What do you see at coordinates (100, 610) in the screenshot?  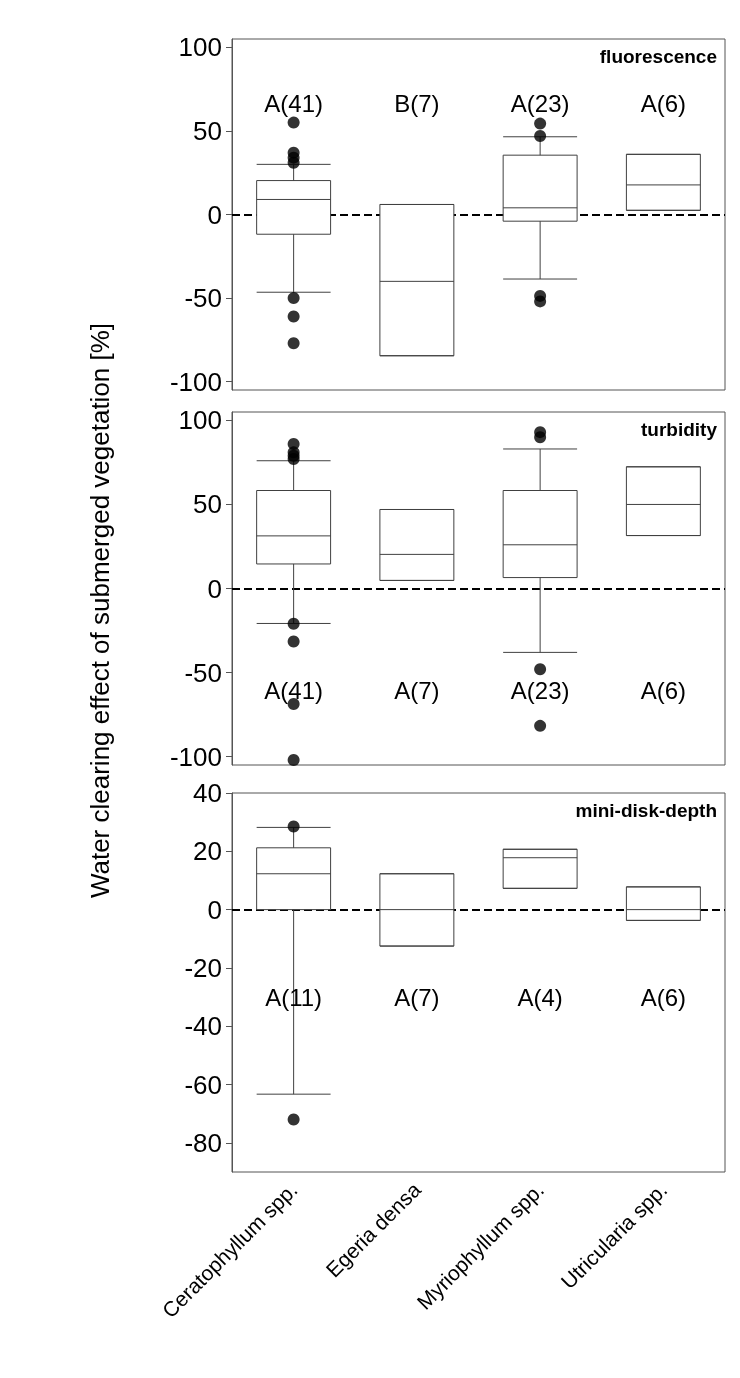 I see `y-axis-title: Water clearing effect of submerged vegetation [%]` at bounding box center [100, 610].